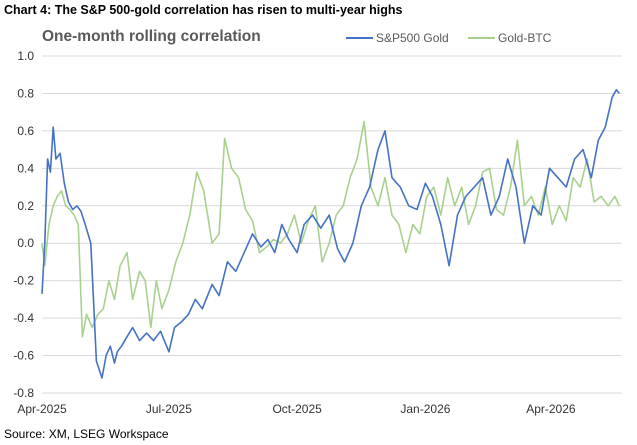 Image resolution: width=637 pixels, height=445 pixels. I want to click on y-tick-label: -0.2, so click(23, 281).